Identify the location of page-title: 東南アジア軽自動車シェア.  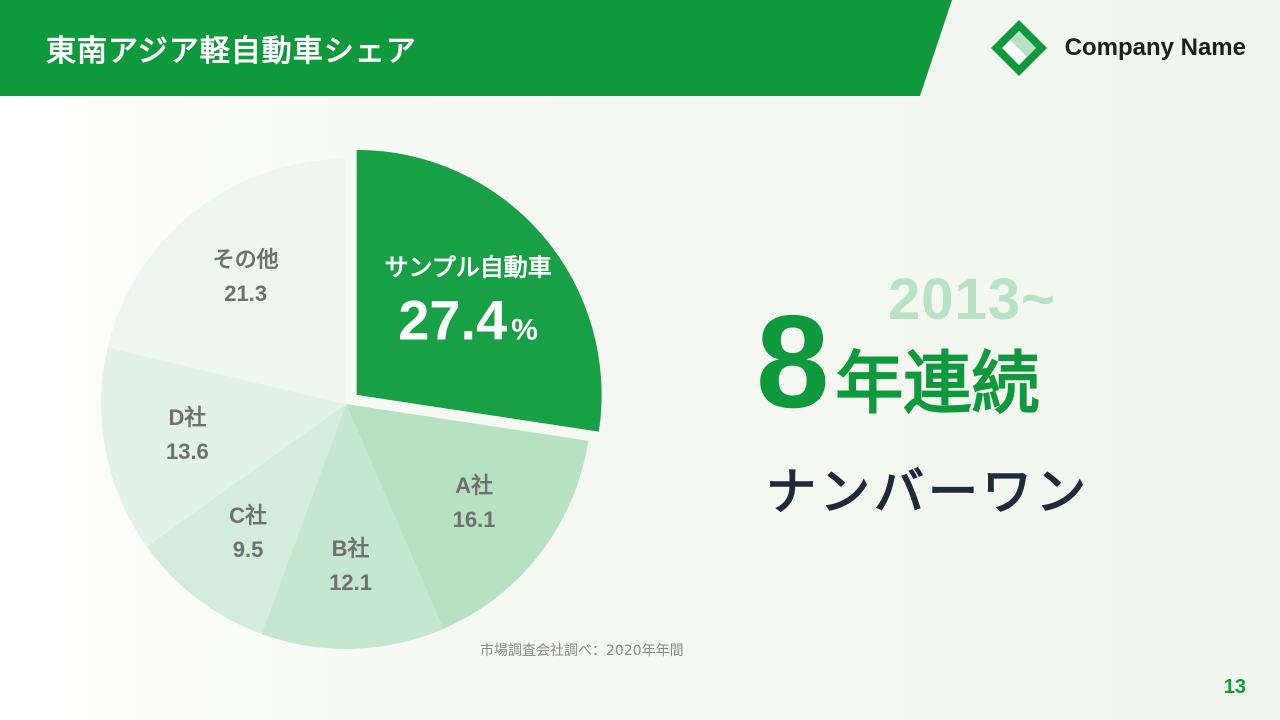
(231, 51).